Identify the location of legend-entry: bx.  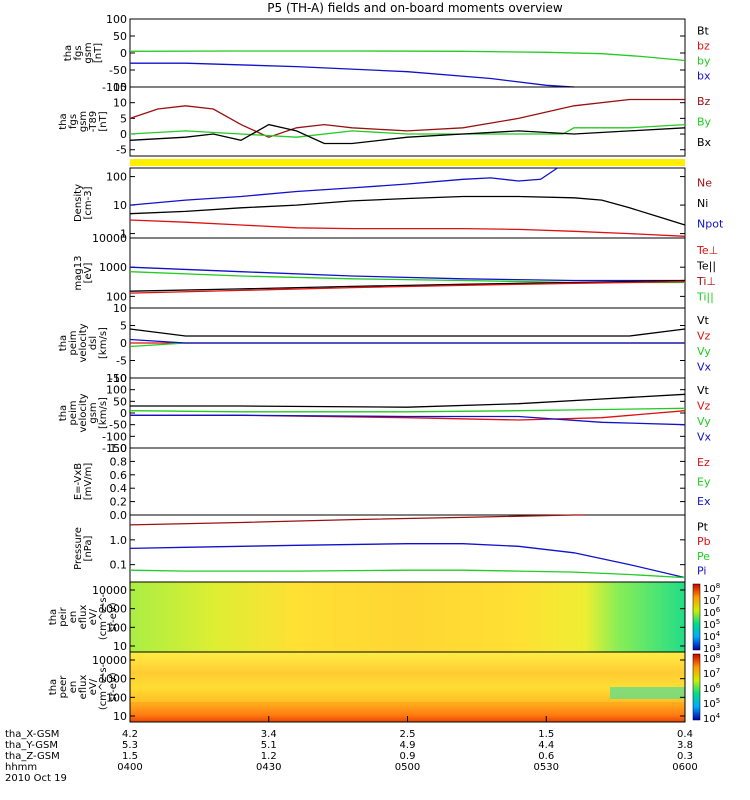
(704, 76).